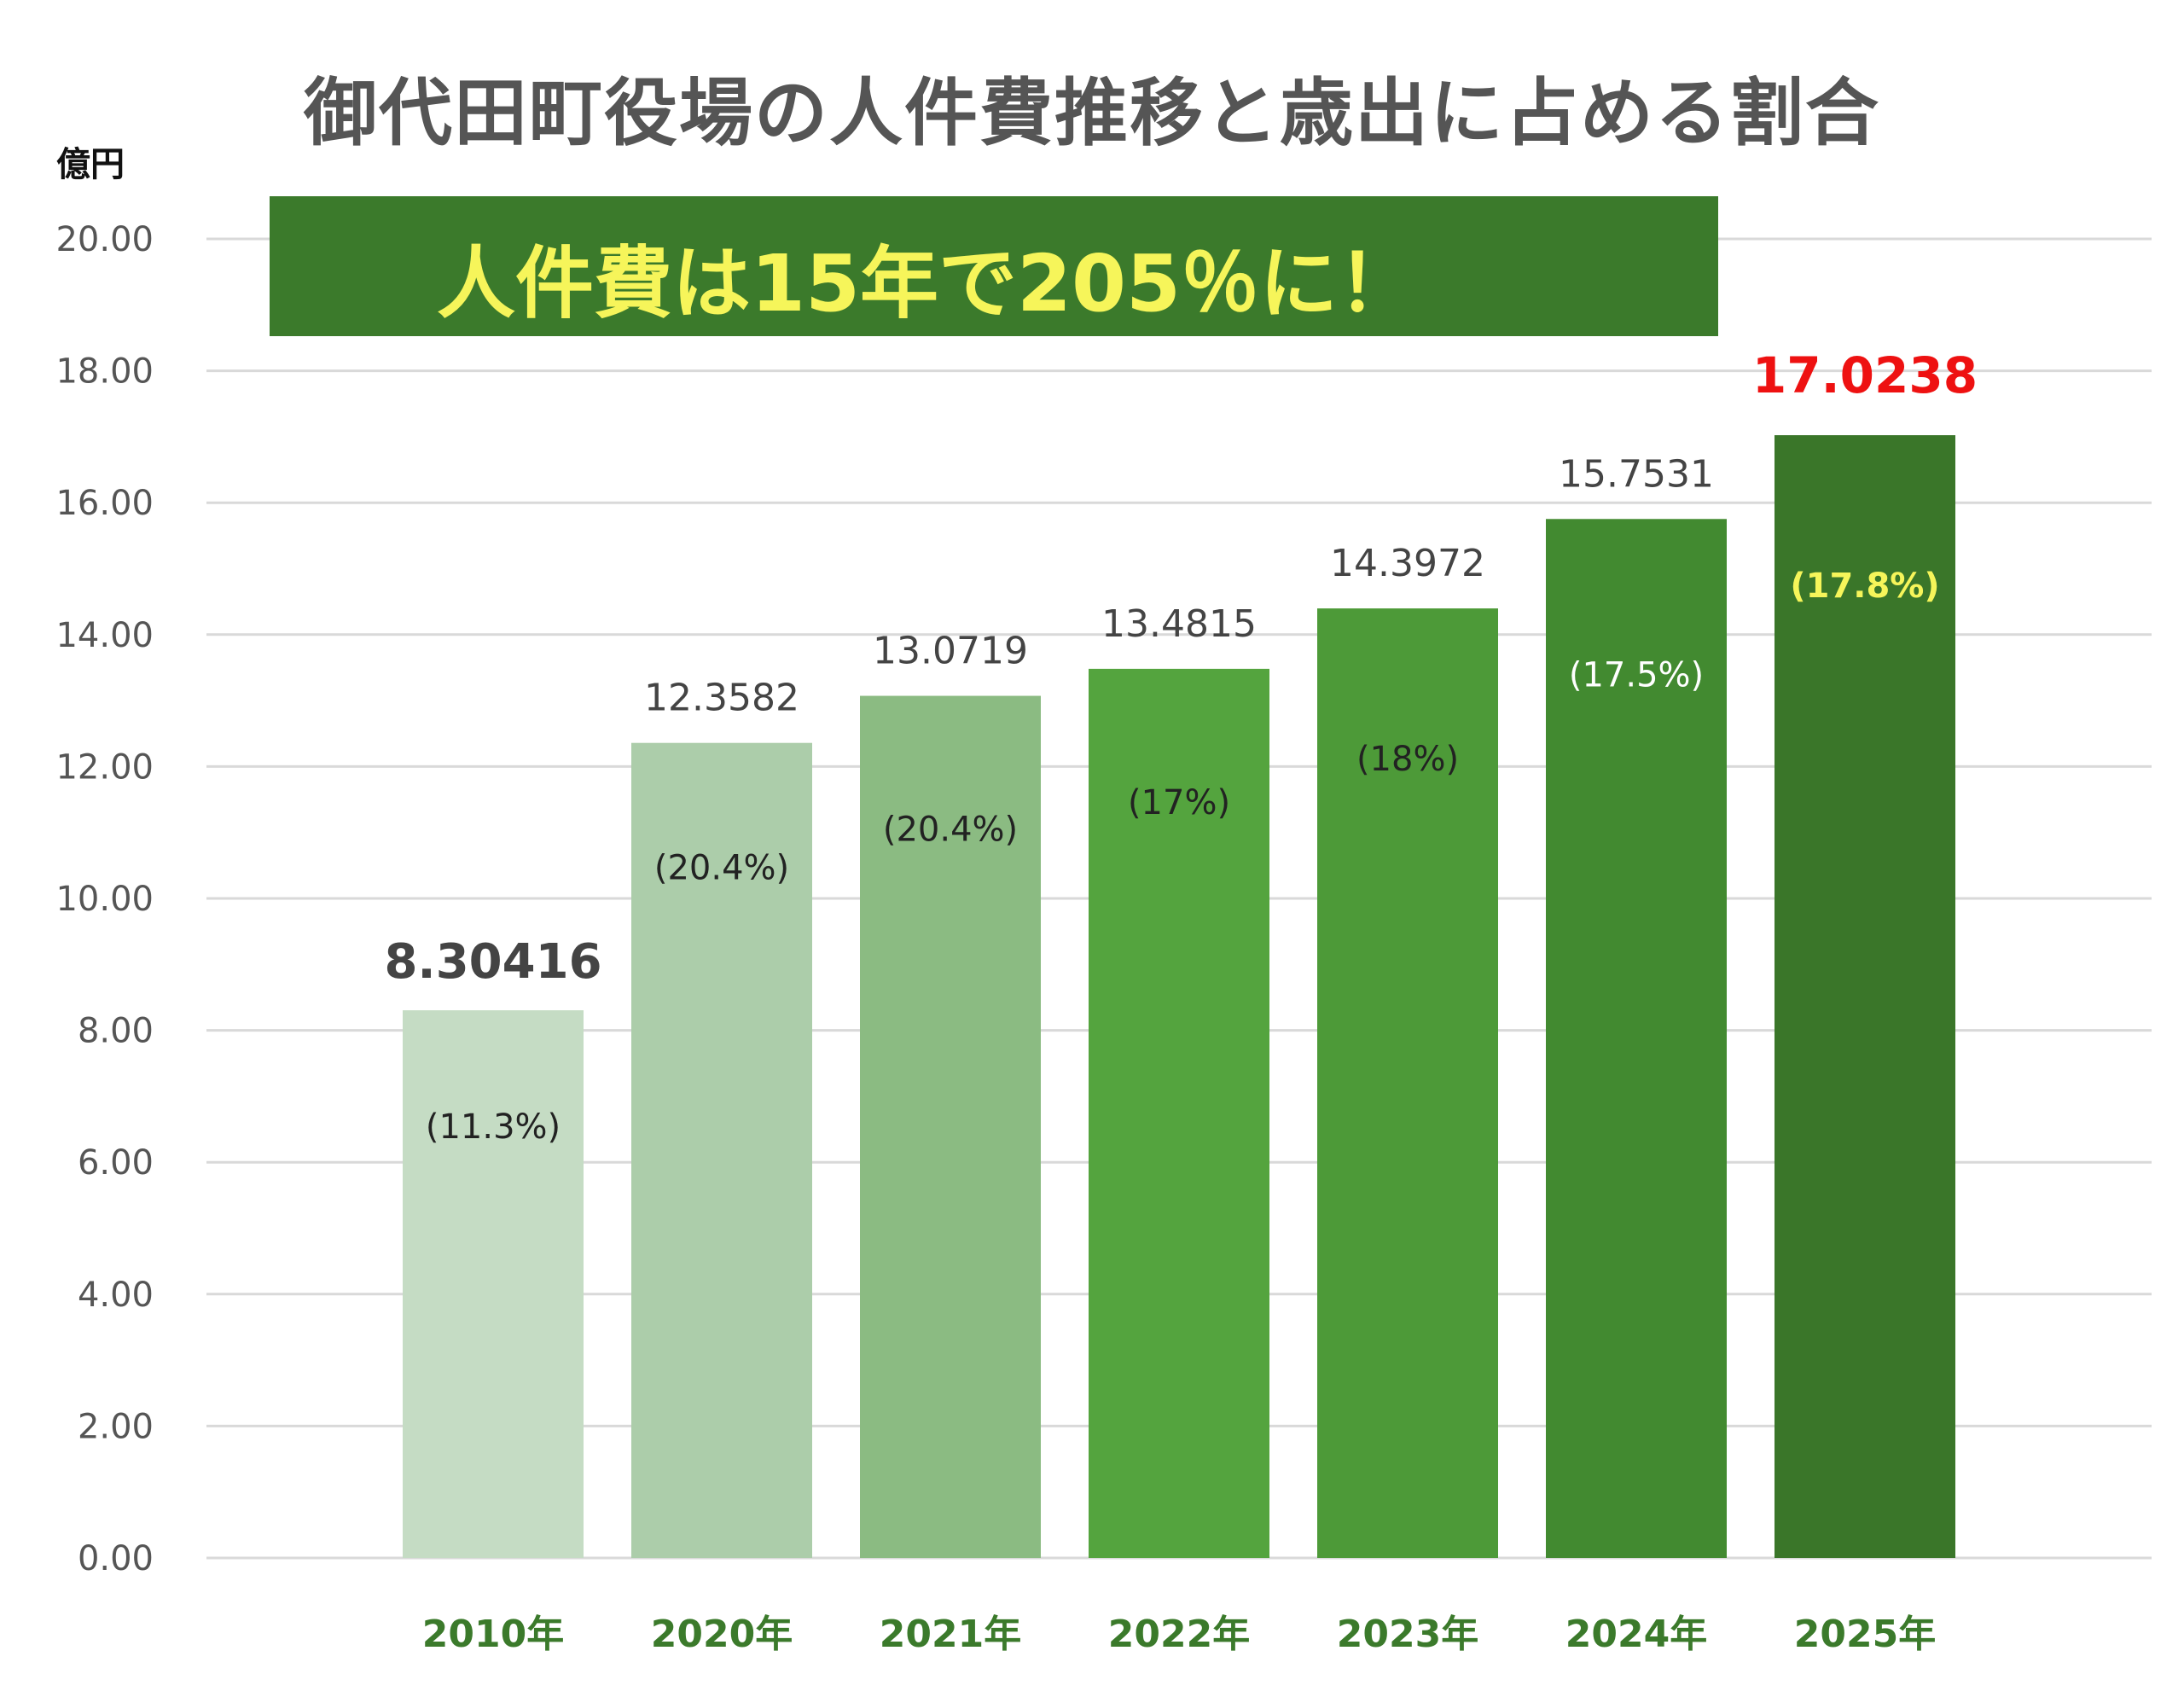  Describe the element at coordinates (1636, 1634) in the screenshot. I see `x-tick-label: 2024年` at that location.